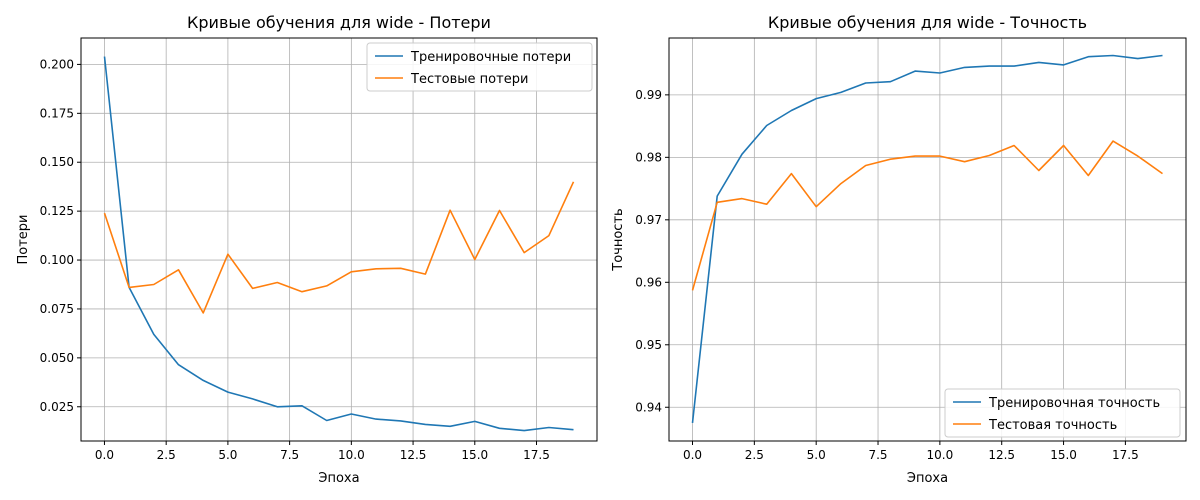 Image resolution: width=1200 pixels, height=500 pixels. I want to click on y-tick-label: 0.150, so click(57, 162).